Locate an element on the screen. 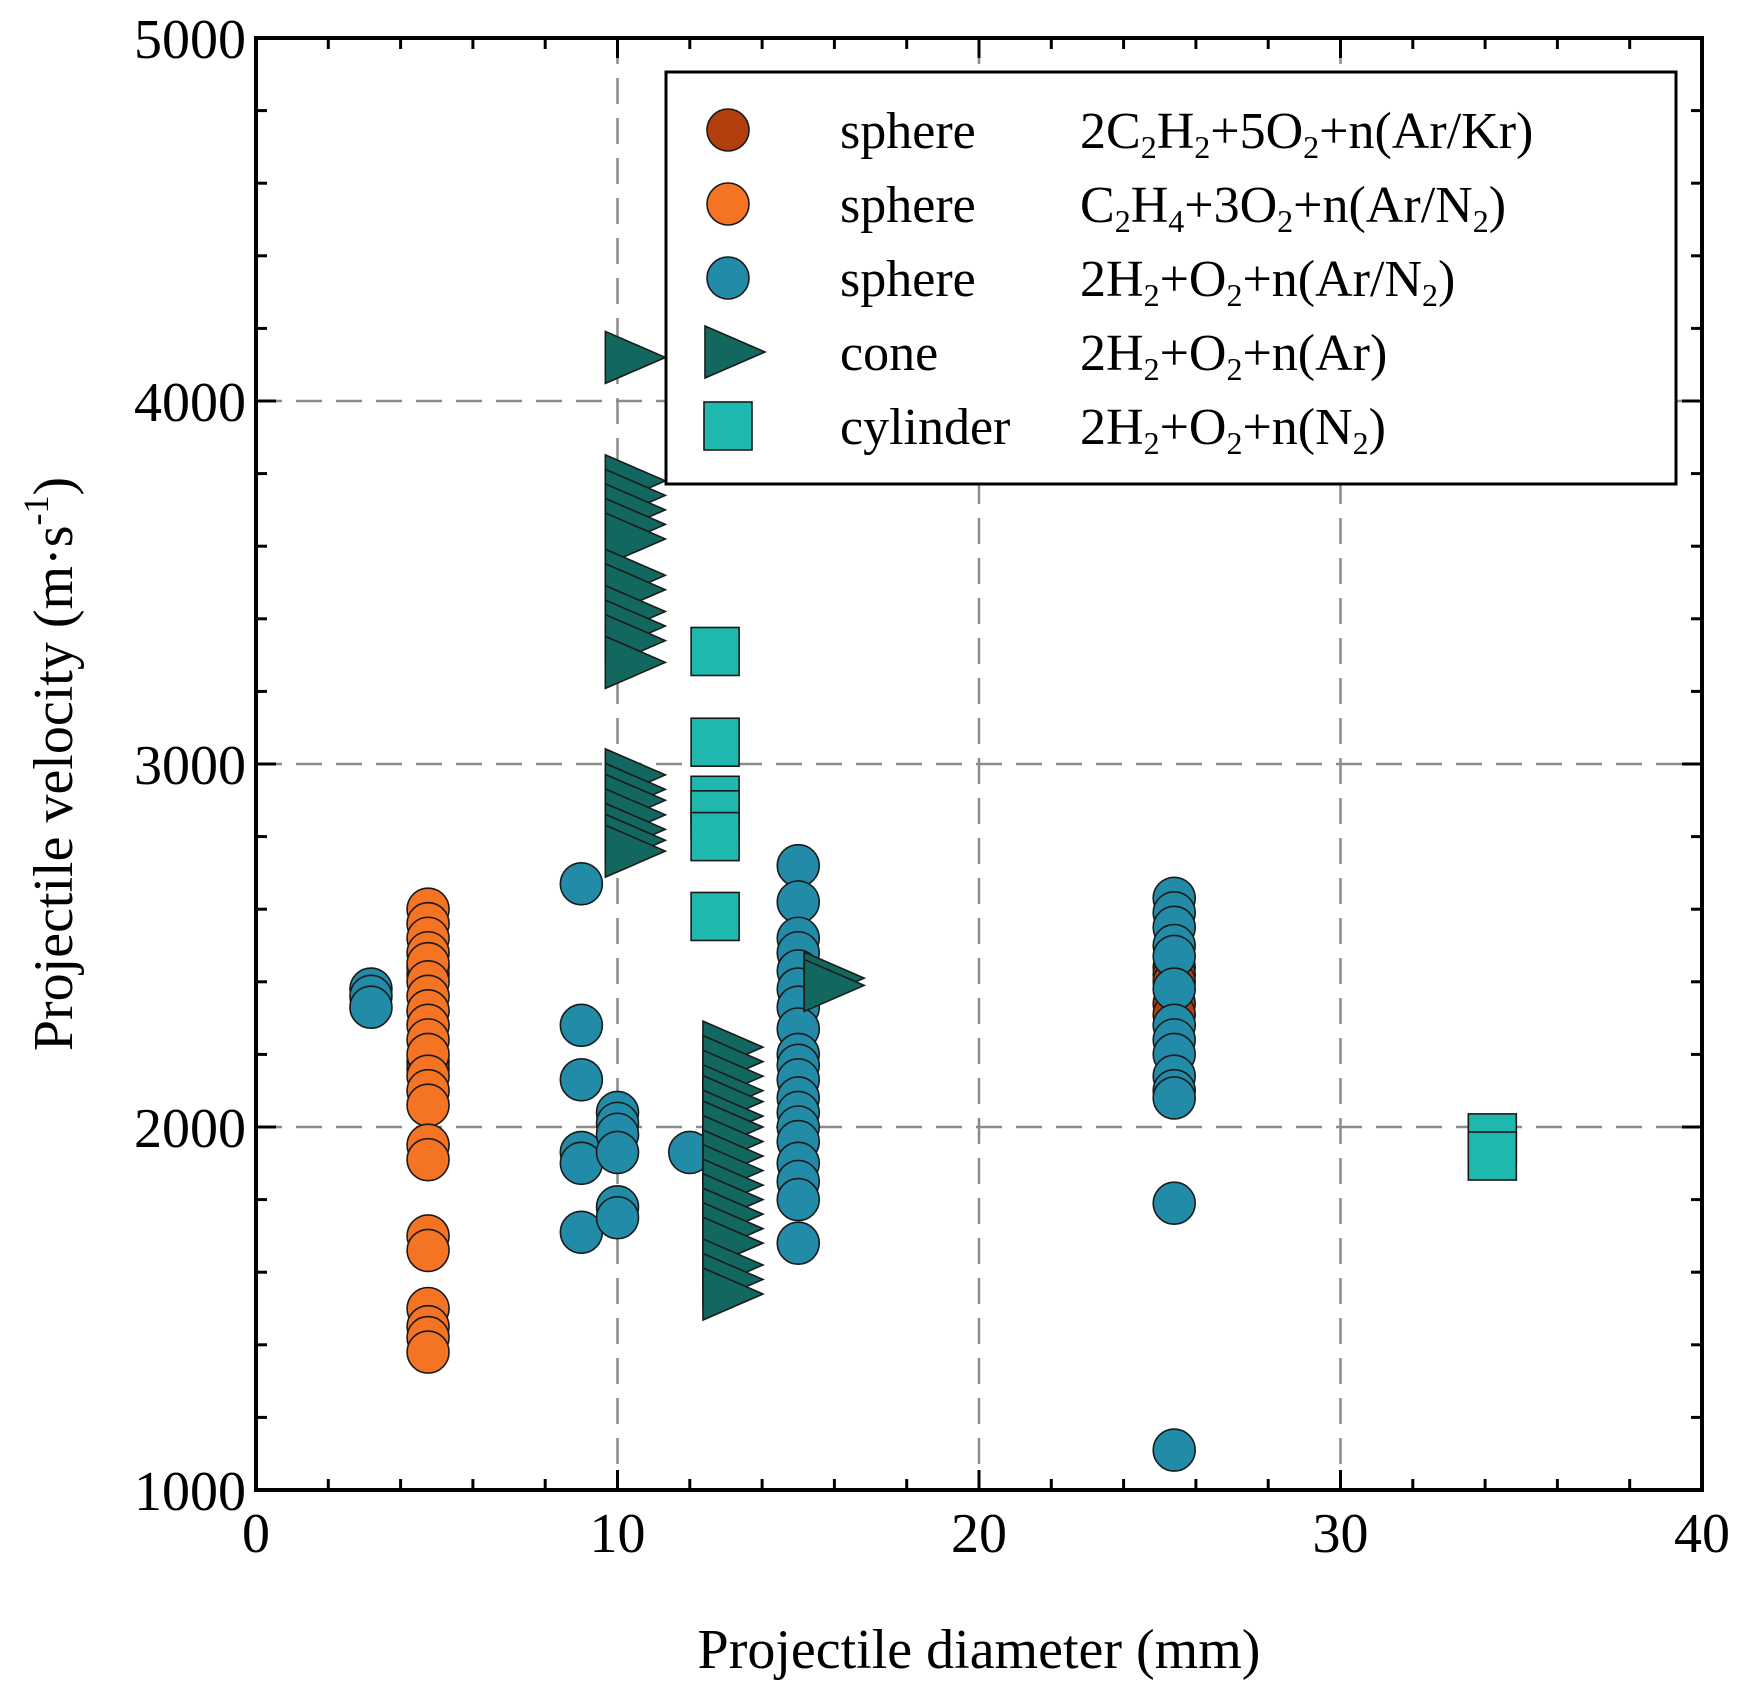 The image size is (1746, 1706). legend-square-icon is located at coordinates (728, 426).